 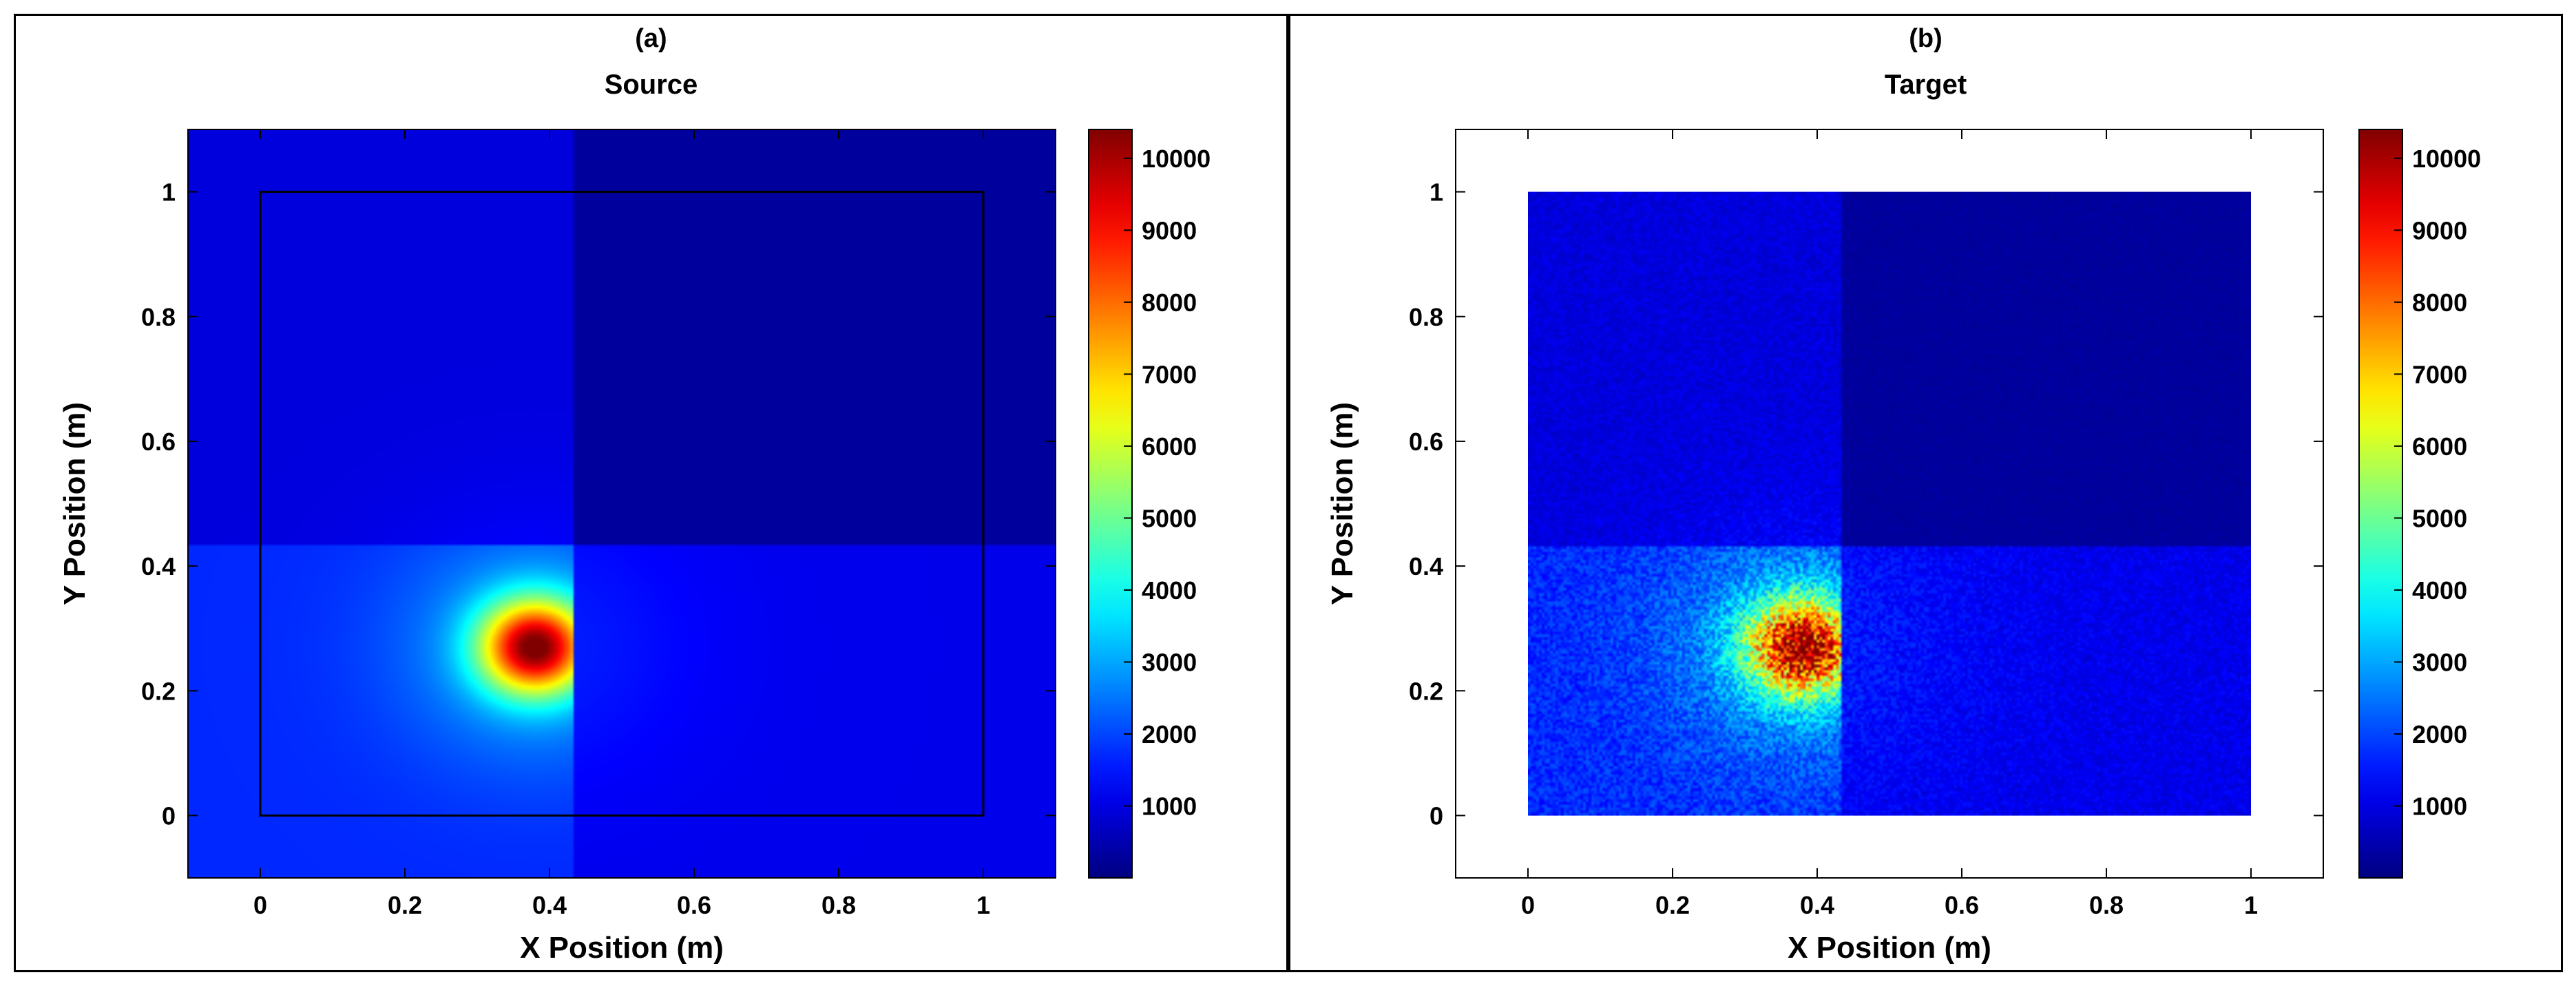 I want to click on panel-a-letter: (a), so click(x=651, y=38).